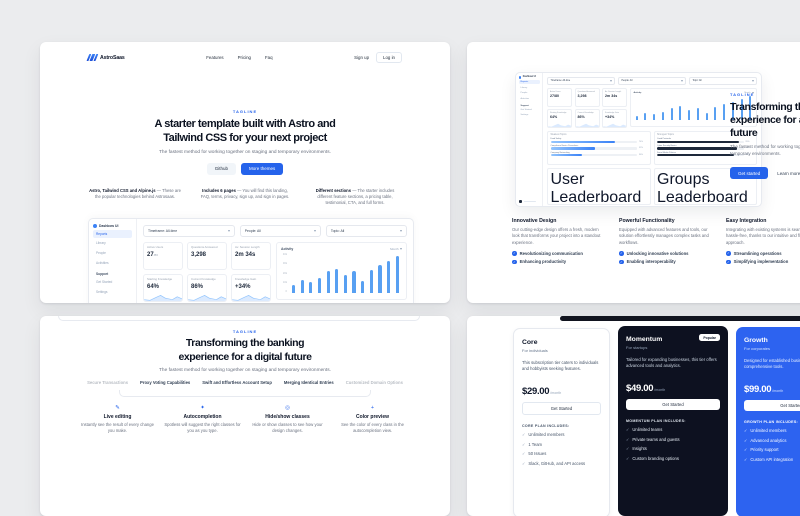 The height and width of the screenshot is (516, 800). I want to click on stat-label: Starting Knowledge, so click(558, 113).